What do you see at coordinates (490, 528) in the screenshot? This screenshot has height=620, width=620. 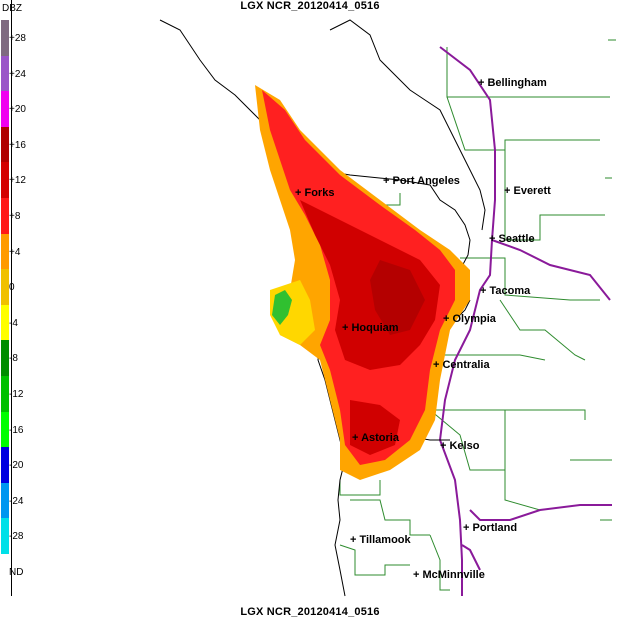 I see `city-portland: + Portland` at bounding box center [490, 528].